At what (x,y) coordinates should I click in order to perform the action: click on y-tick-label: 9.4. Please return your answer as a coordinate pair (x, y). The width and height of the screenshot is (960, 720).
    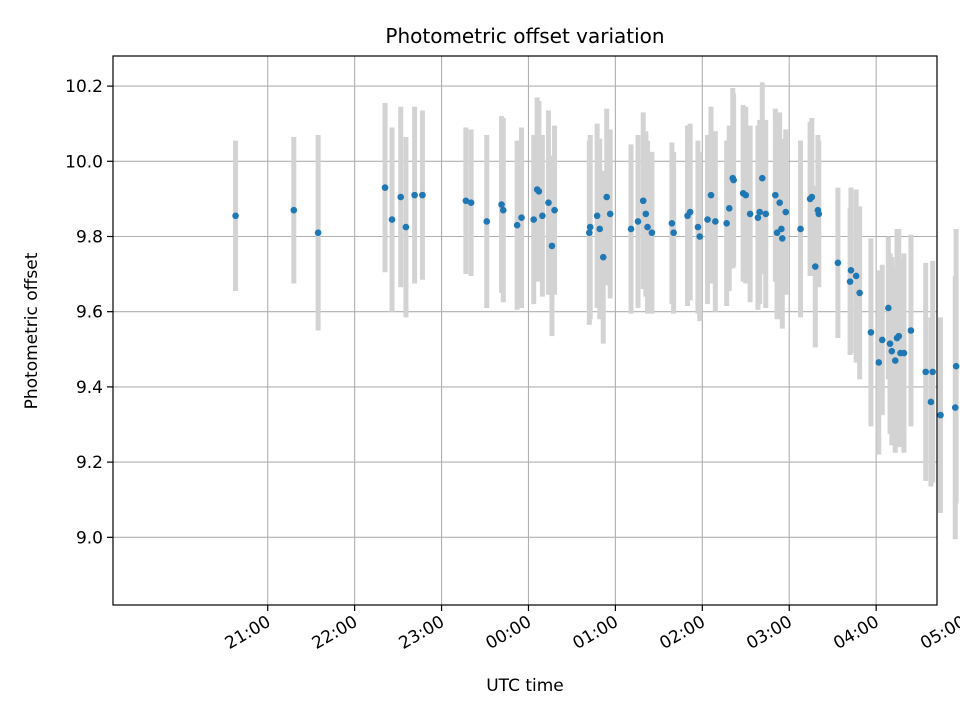
    Looking at the image, I should click on (89, 388).